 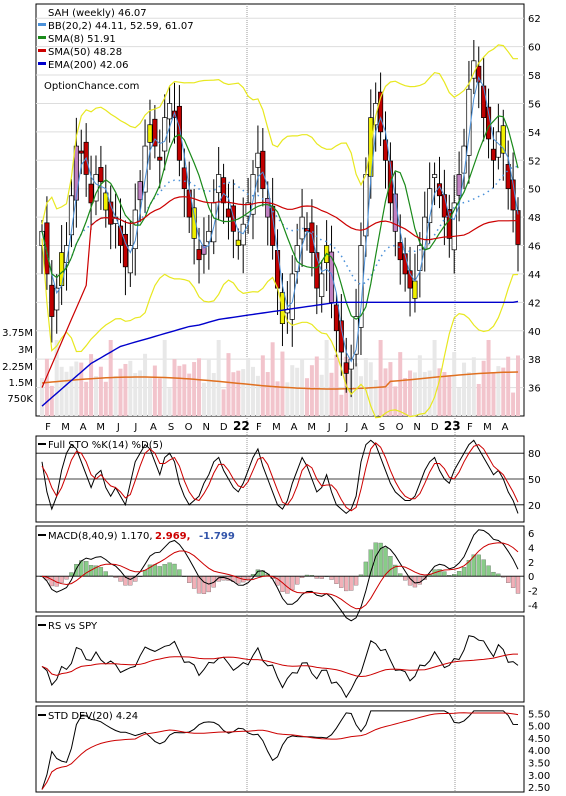 I want to click on std-tick-label: 4.00, so click(x=539, y=751).